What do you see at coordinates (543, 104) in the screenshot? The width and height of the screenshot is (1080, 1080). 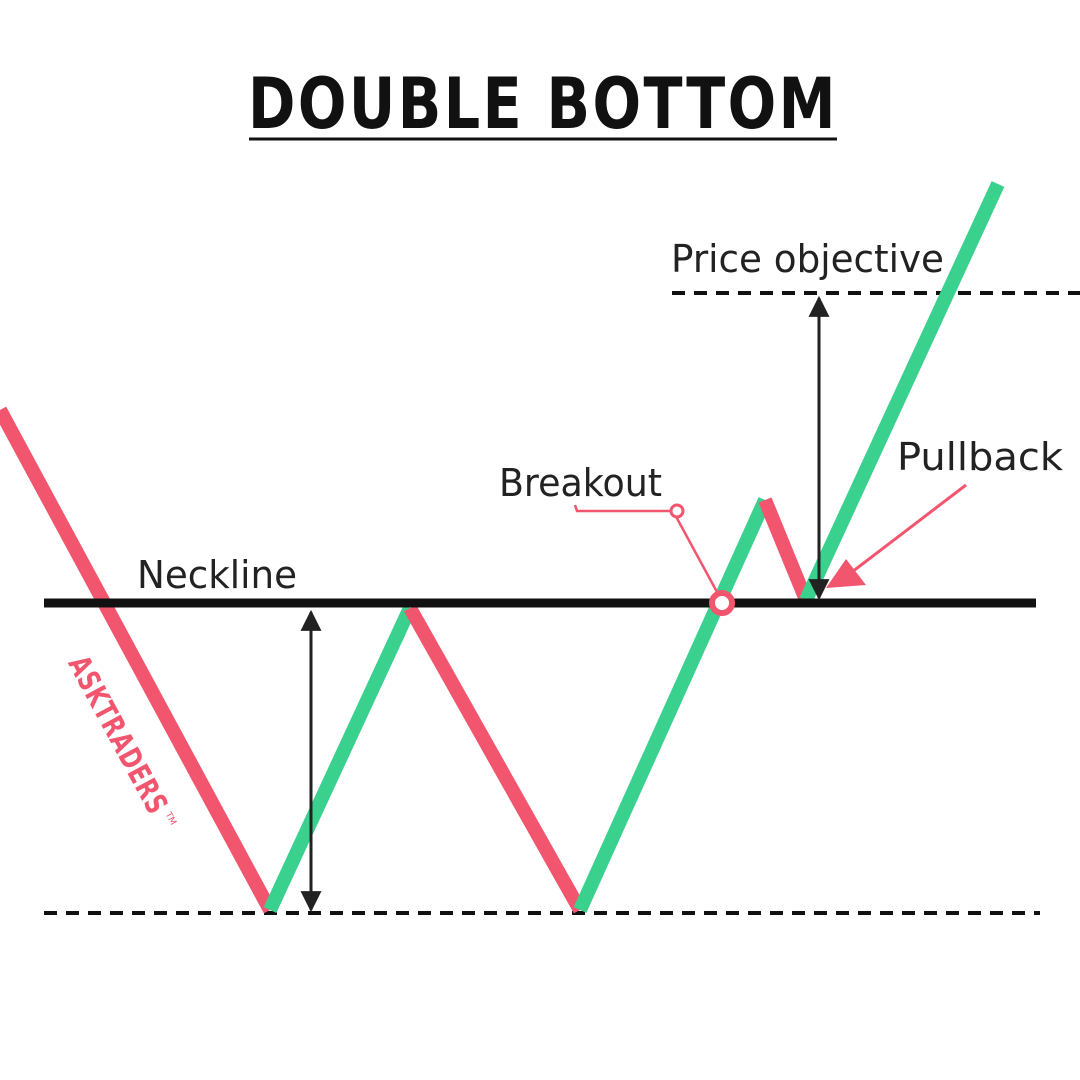 I see `page-title: DOUBLE BOTTOM` at bounding box center [543, 104].